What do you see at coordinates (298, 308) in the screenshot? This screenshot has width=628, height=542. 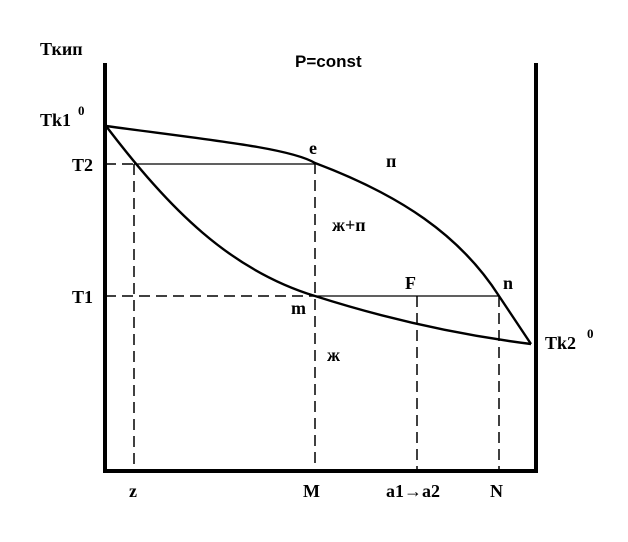 I see `point-m-label: m` at bounding box center [298, 308].